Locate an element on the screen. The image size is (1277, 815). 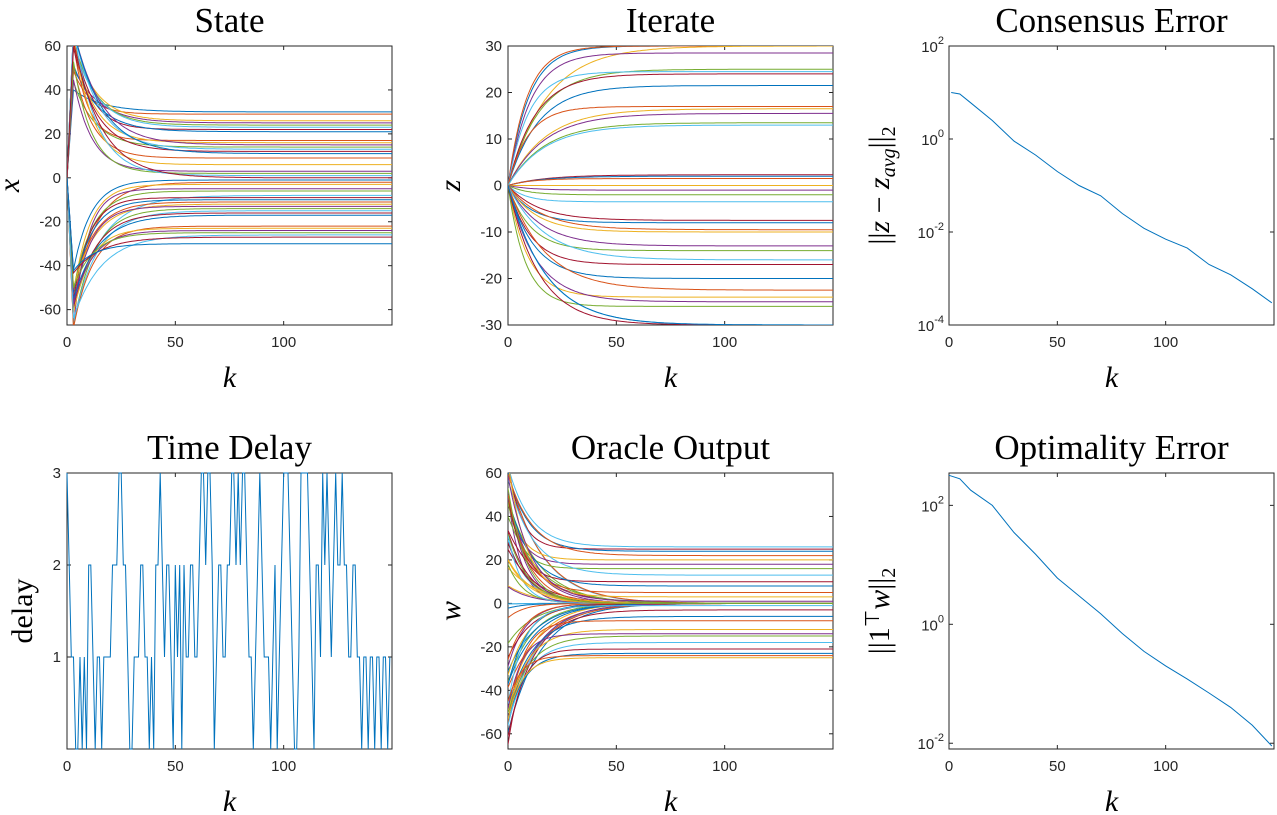
y-tick-label: -30 is located at coordinates (491, 325).